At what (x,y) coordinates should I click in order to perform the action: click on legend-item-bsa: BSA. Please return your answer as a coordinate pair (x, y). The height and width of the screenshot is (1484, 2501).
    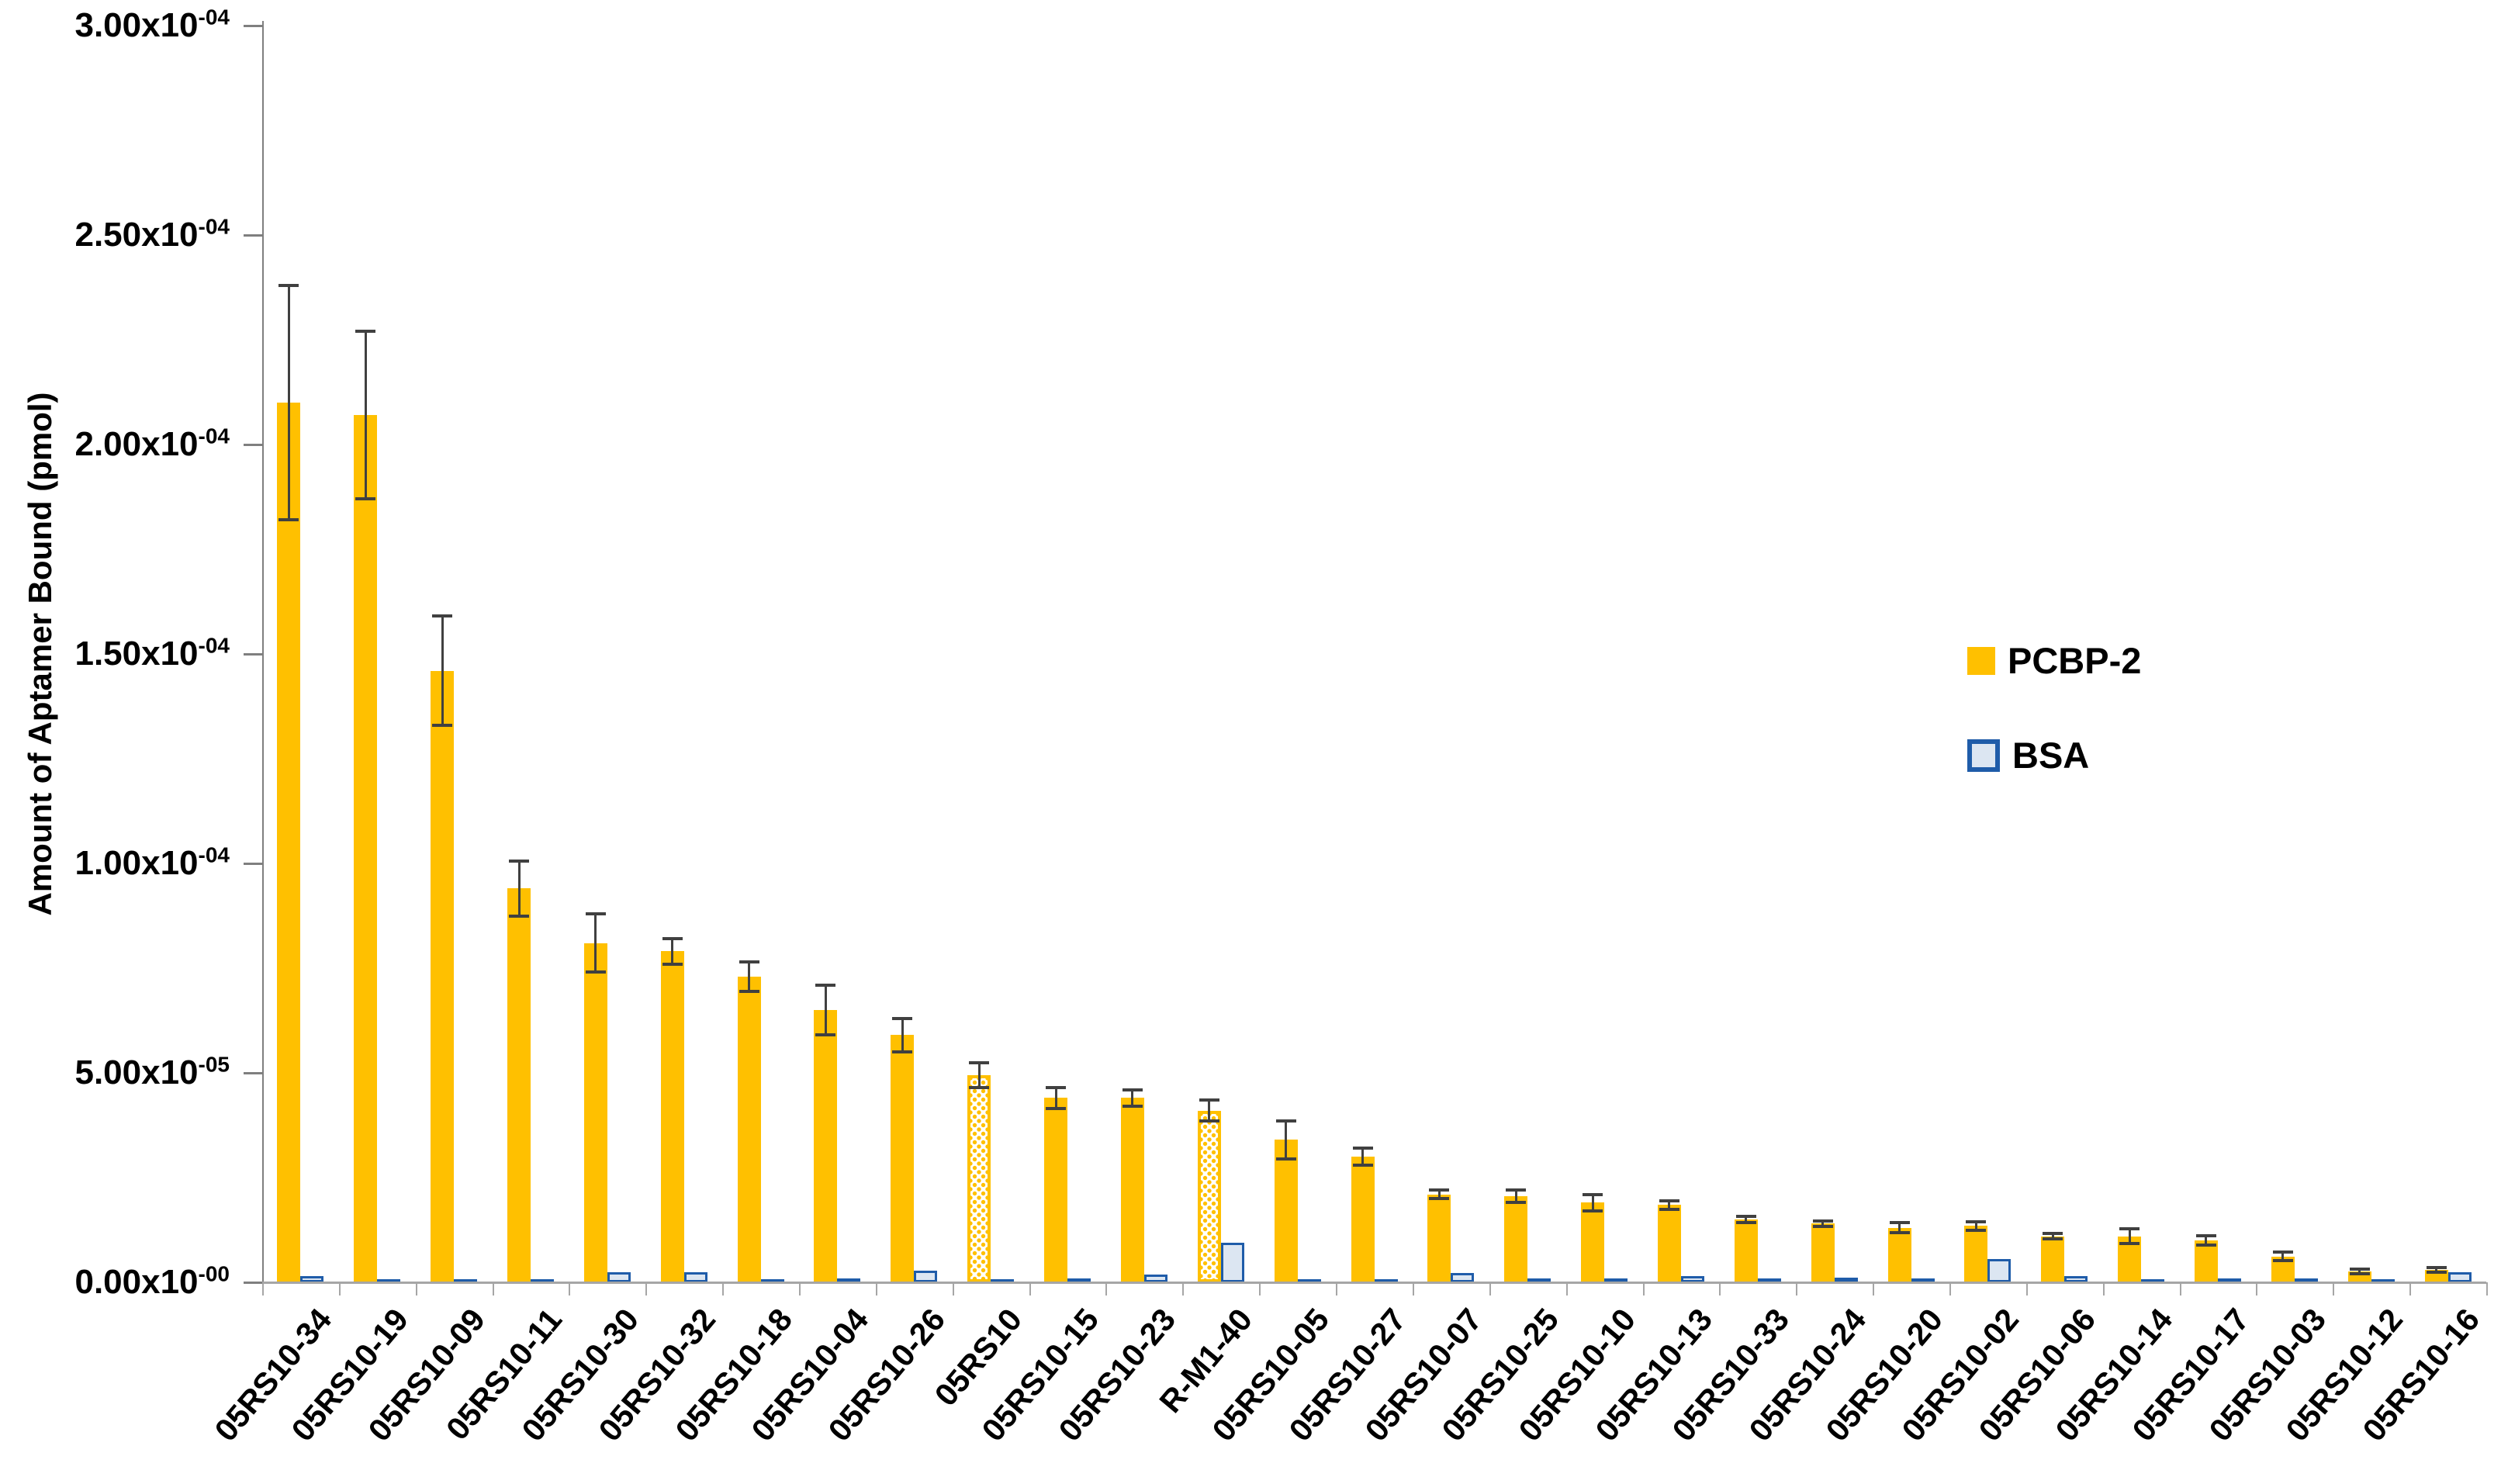
    Looking at the image, I should click on (2028, 755).